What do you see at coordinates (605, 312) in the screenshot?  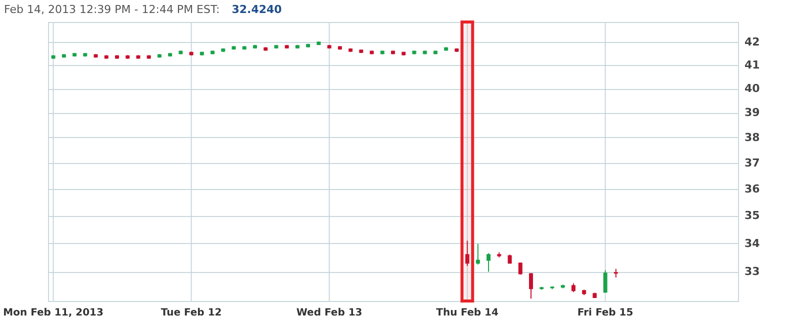 I see `x-tick-label: Fri Feb 15` at bounding box center [605, 312].